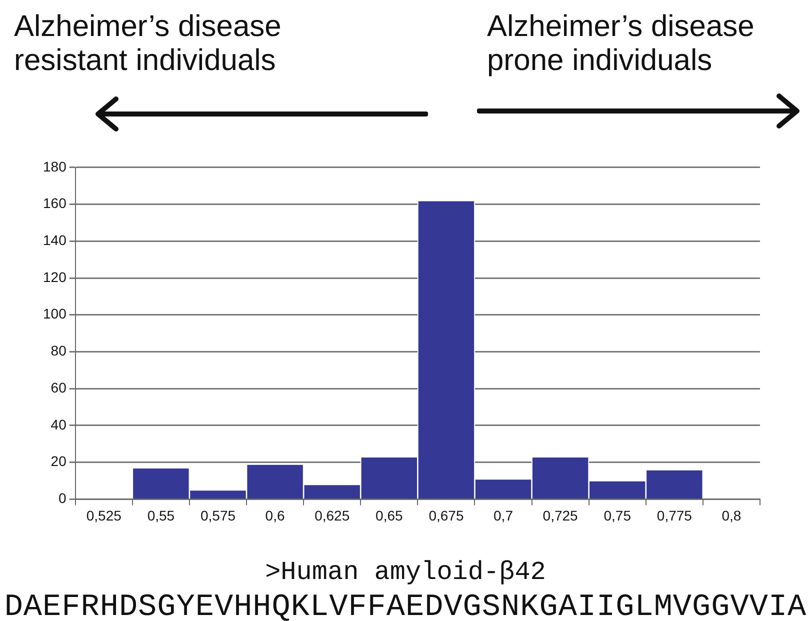 This screenshot has height=621, width=811. What do you see at coordinates (55, 276) in the screenshot?
I see `y-tick-label: 120` at bounding box center [55, 276].